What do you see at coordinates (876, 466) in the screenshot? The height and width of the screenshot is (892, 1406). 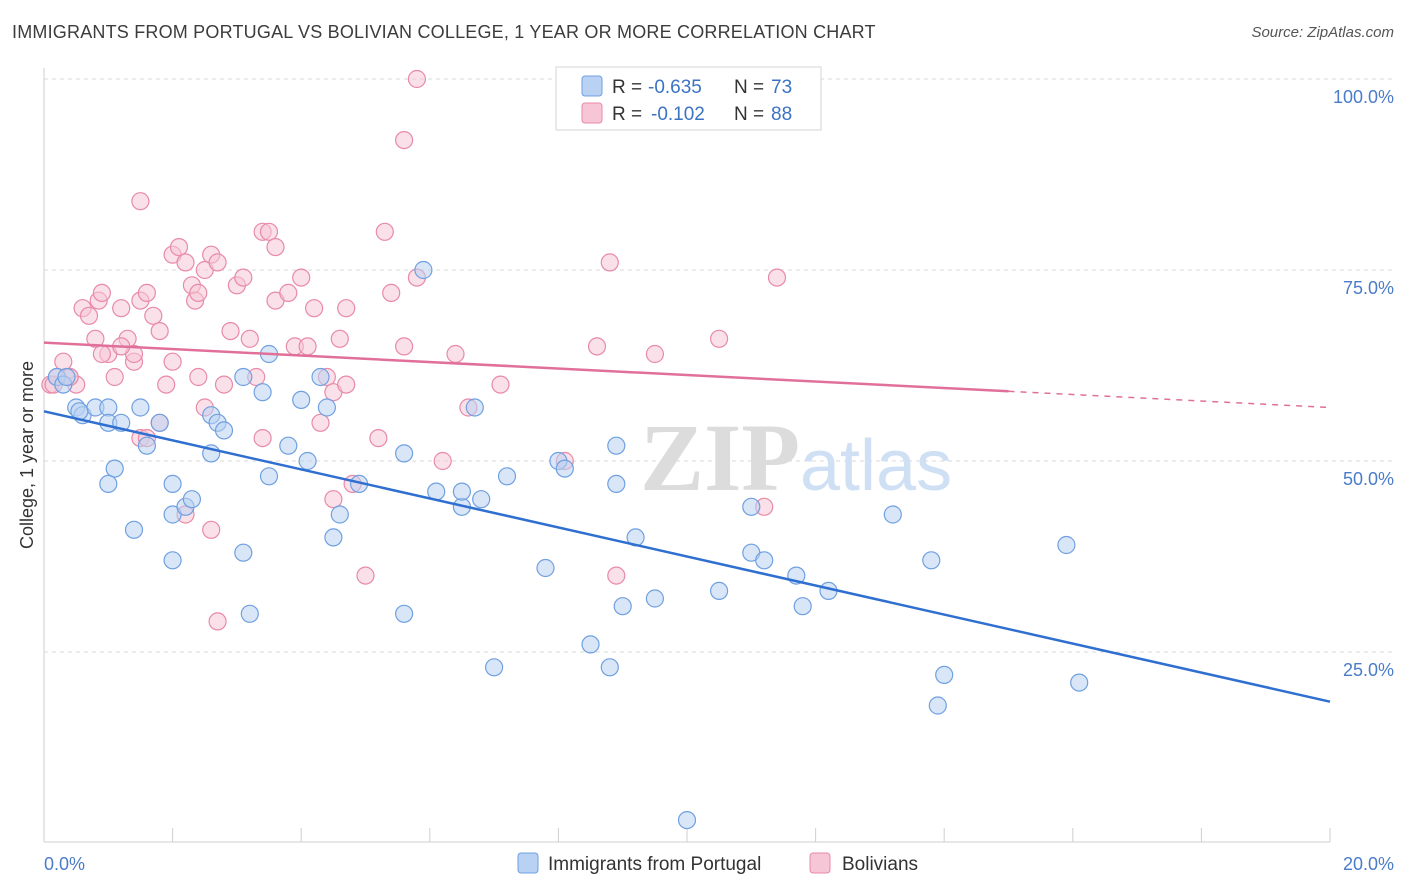 I see `watermark-atlas: atlas` at bounding box center [876, 466].